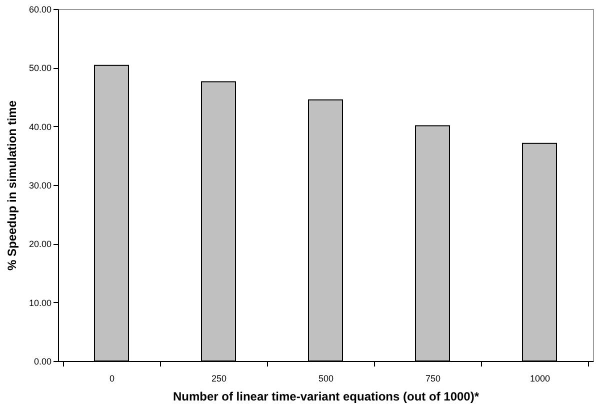 This screenshot has height=407, width=613. What do you see at coordinates (40, 244) in the screenshot?
I see `y-tick-label: 20.00` at bounding box center [40, 244].